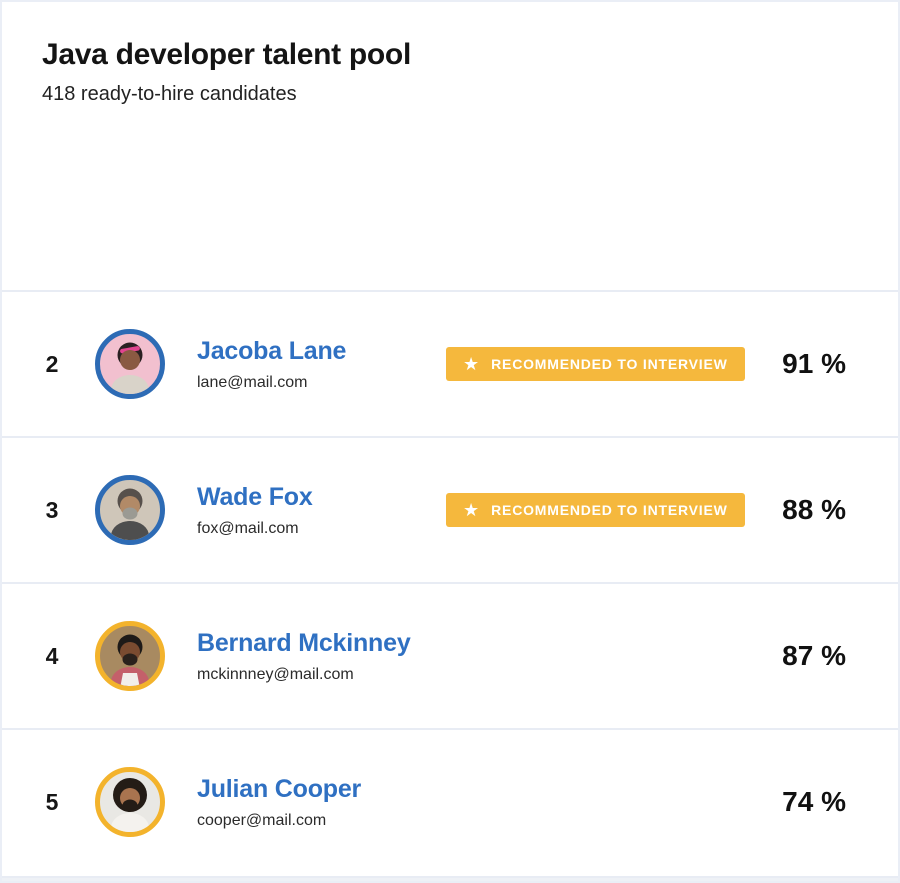  What do you see at coordinates (814, 363) in the screenshot?
I see `match-percentage: 91 %` at bounding box center [814, 363].